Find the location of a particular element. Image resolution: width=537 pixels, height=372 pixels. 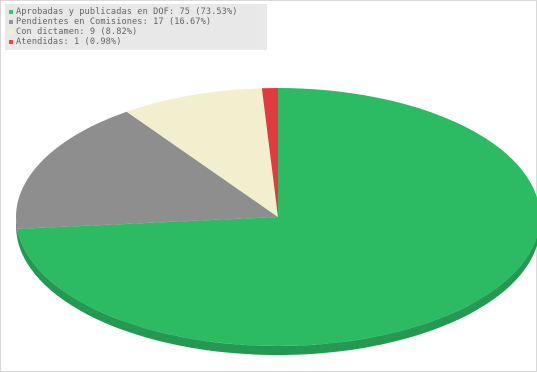

legend-label: Atendidas: 1 (0.98%) is located at coordinates (69, 42).